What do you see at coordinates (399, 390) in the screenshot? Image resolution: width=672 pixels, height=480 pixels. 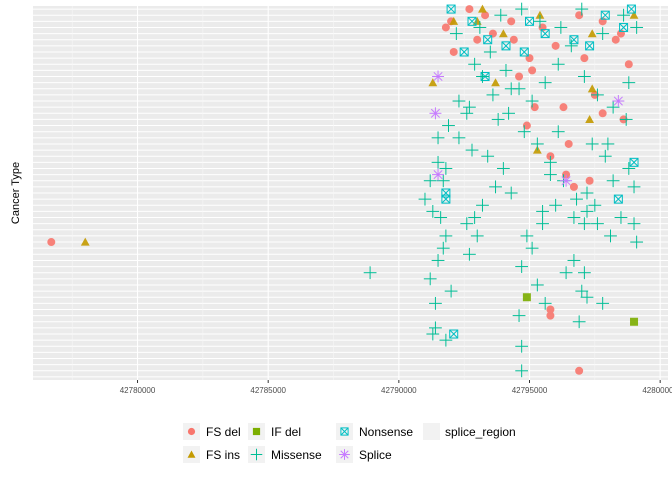 I see `x-tick-label: 42790000` at bounding box center [399, 390].